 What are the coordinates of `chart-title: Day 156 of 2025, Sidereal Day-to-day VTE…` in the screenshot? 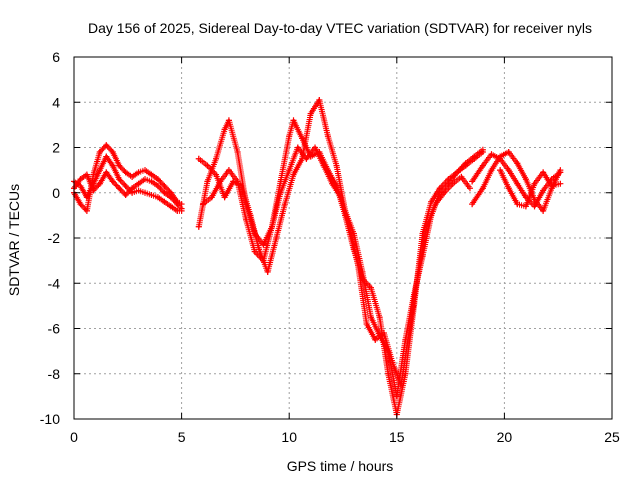 It's located at (340, 28).